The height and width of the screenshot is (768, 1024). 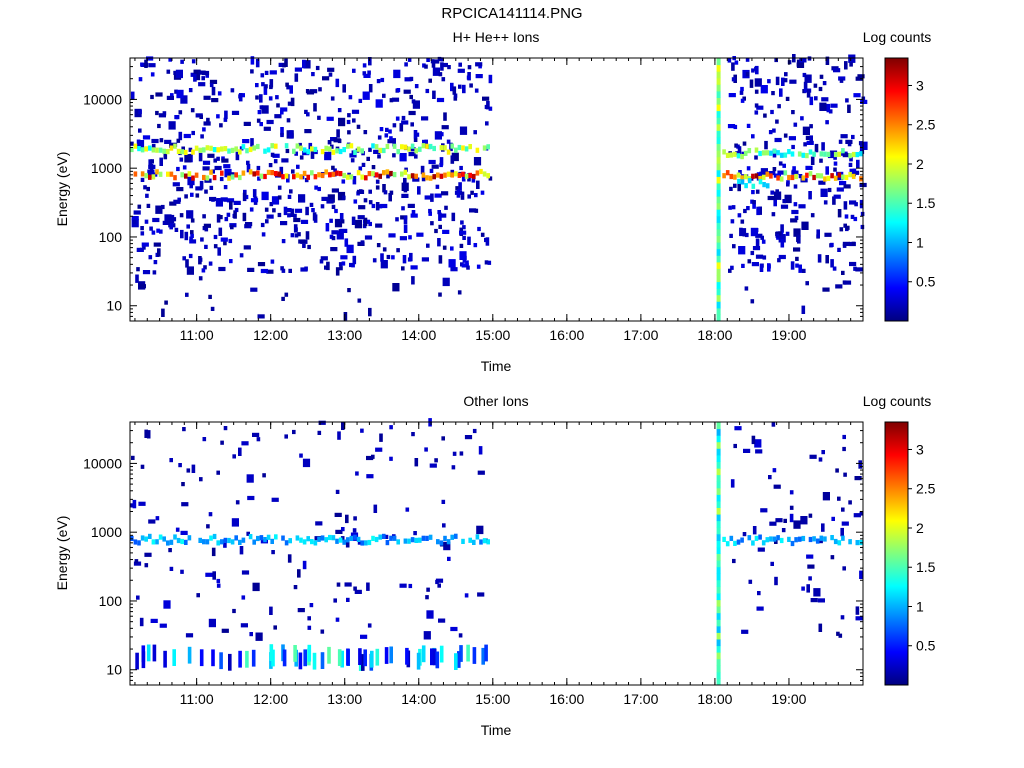 What do you see at coordinates (926, 646) in the screenshot?
I see `colorbar-tick-label: 0.5` at bounding box center [926, 646].